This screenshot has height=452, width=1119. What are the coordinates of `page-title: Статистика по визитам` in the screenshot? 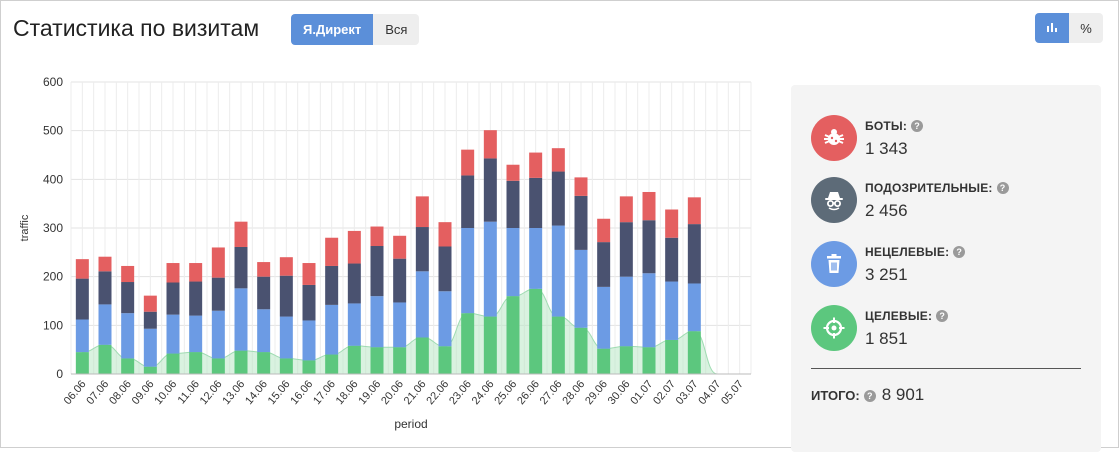 It's located at (136, 28).